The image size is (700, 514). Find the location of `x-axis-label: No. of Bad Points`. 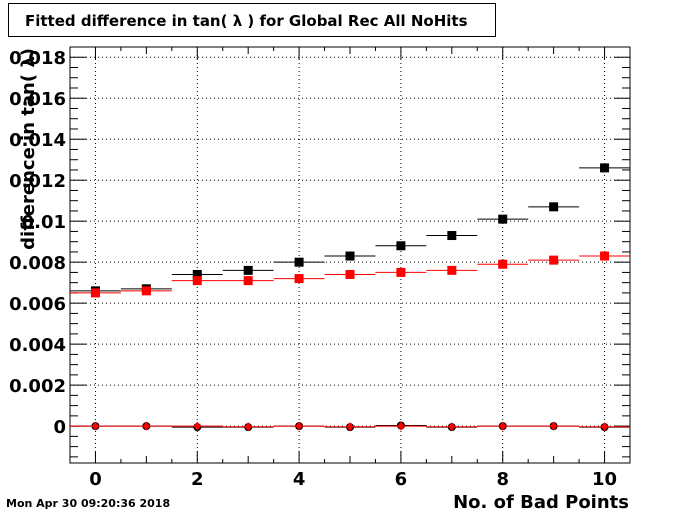

x-axis-label: No. of Bad Points is located at coordinates (541, 502).